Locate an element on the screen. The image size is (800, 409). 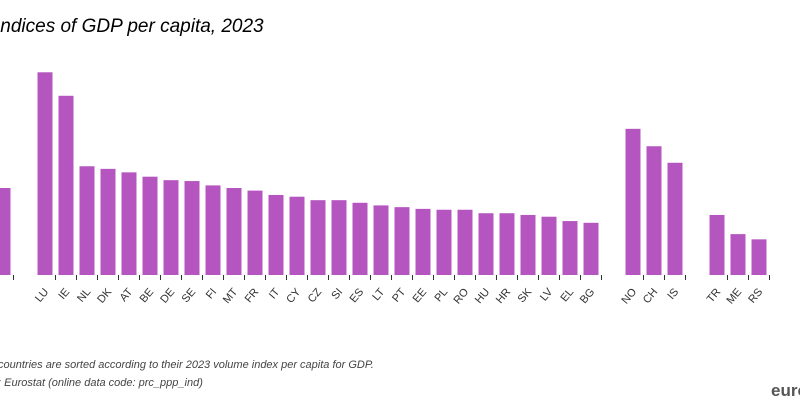
x-tick-label: SE is located at coordinates (189, 295).